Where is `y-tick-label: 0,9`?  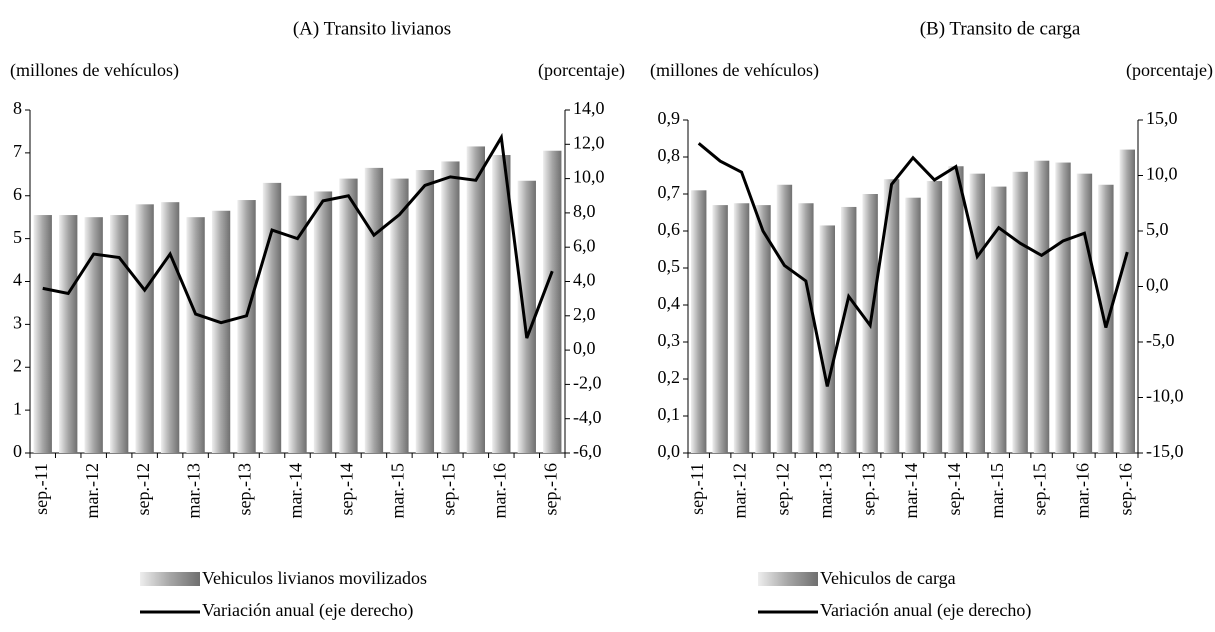 y-tick-label: 0,9 is located at coordinates (669, 118).